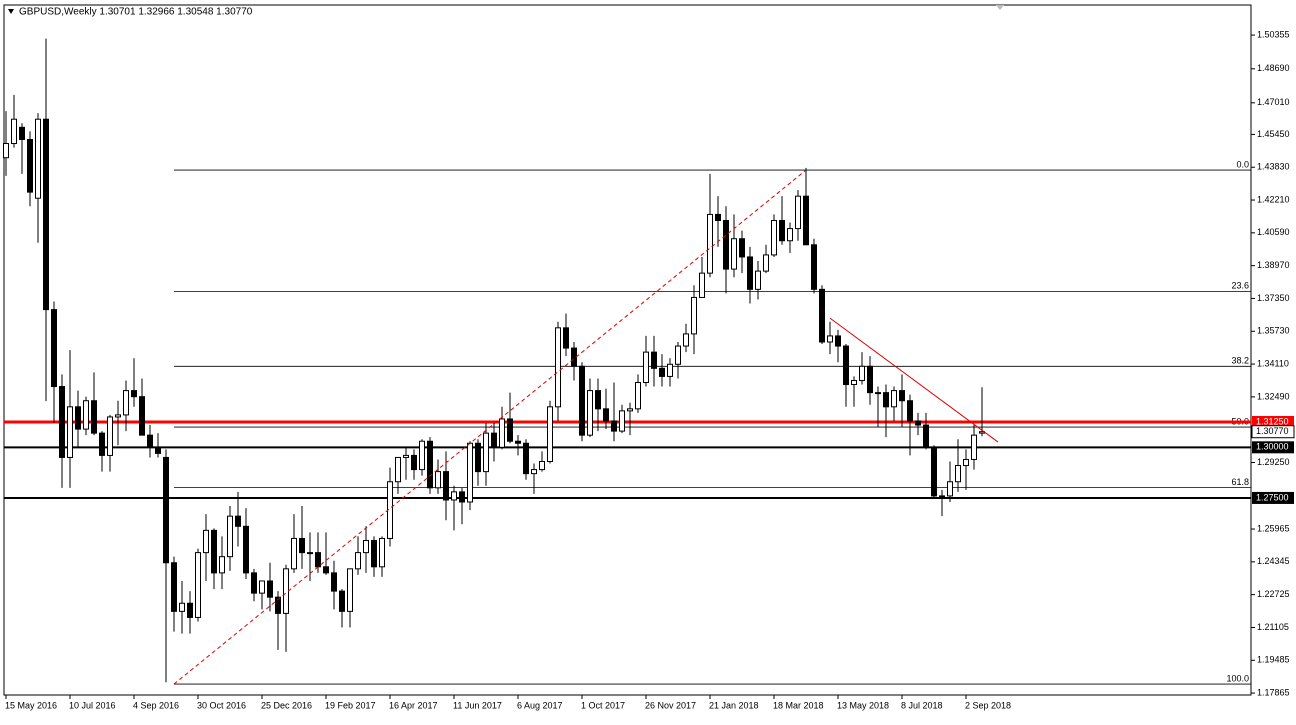 The image size is (1296, 725). I want to click on x-tick-label: 2 Sep 2018, so click(988, 705).